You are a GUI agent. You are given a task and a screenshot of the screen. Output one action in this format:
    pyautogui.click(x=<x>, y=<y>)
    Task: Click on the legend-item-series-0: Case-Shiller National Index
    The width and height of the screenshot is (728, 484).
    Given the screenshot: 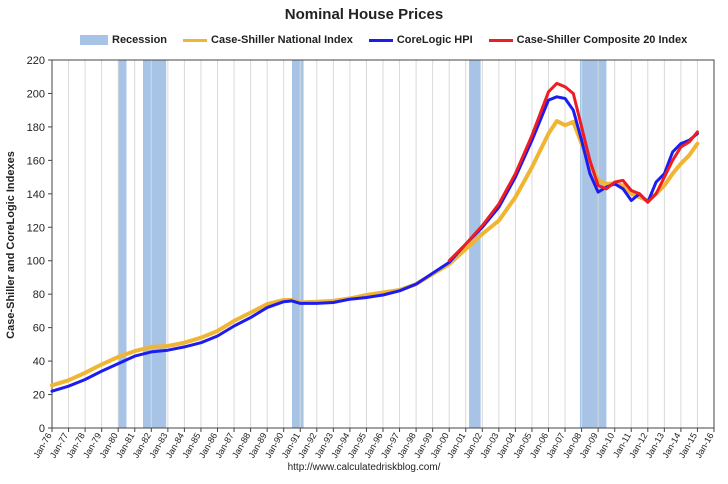 What is the action you would take?
    pyautogui.click(x=268, y=40)
    